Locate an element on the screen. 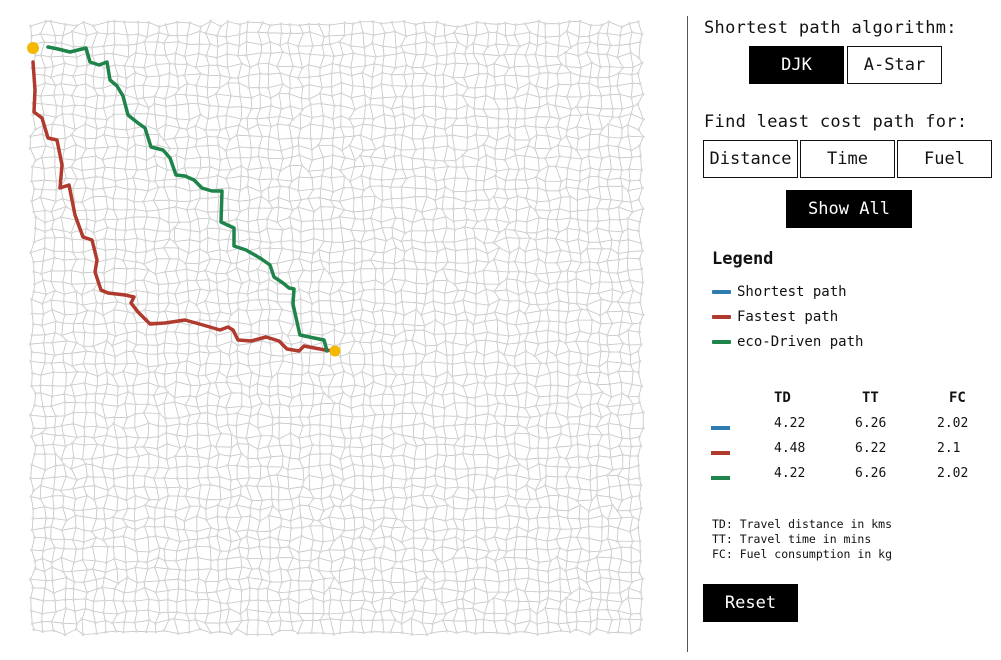 The image size is (1001, 660). algorithm-heading: Shortest path algorithm: is located at coordinates (830, 28).